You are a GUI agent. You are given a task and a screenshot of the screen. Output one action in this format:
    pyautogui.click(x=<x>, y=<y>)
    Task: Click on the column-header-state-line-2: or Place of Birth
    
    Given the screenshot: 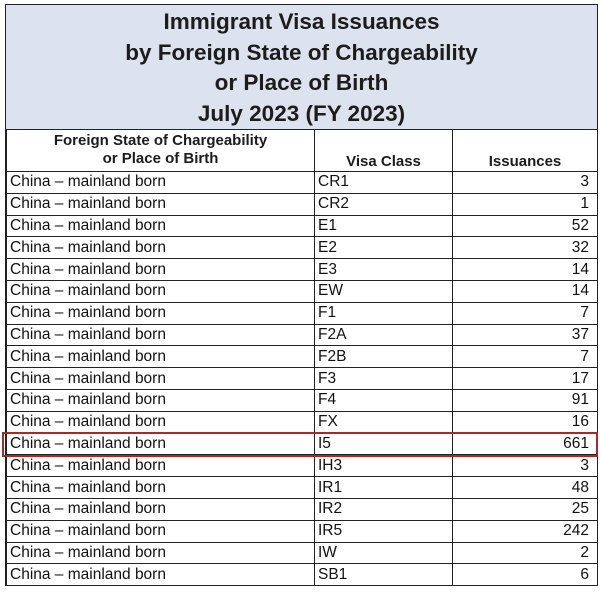 What is the action you would take?
    pyautogui.click(x=160, y=158)
    